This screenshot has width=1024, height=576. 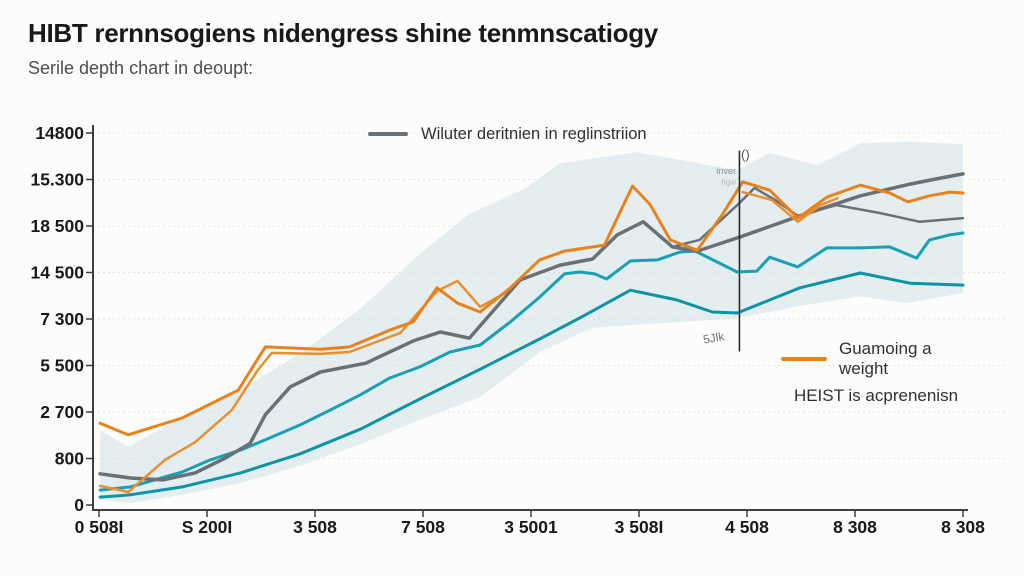 I want to click on annotation-note-top2: hgw, so click(x=728, y=182).